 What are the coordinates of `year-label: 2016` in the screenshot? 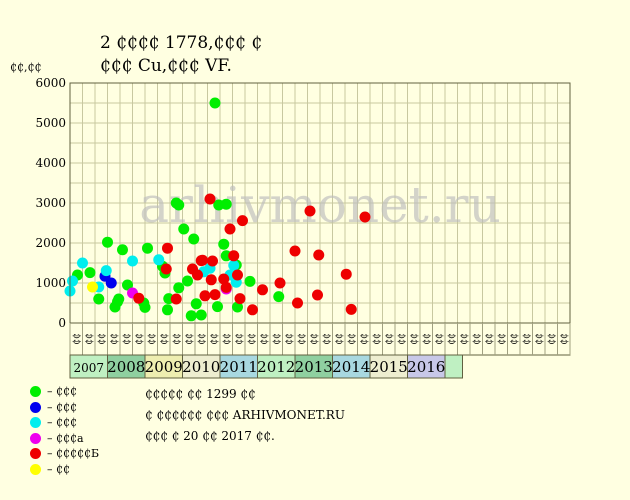 It's located at (426, 367).